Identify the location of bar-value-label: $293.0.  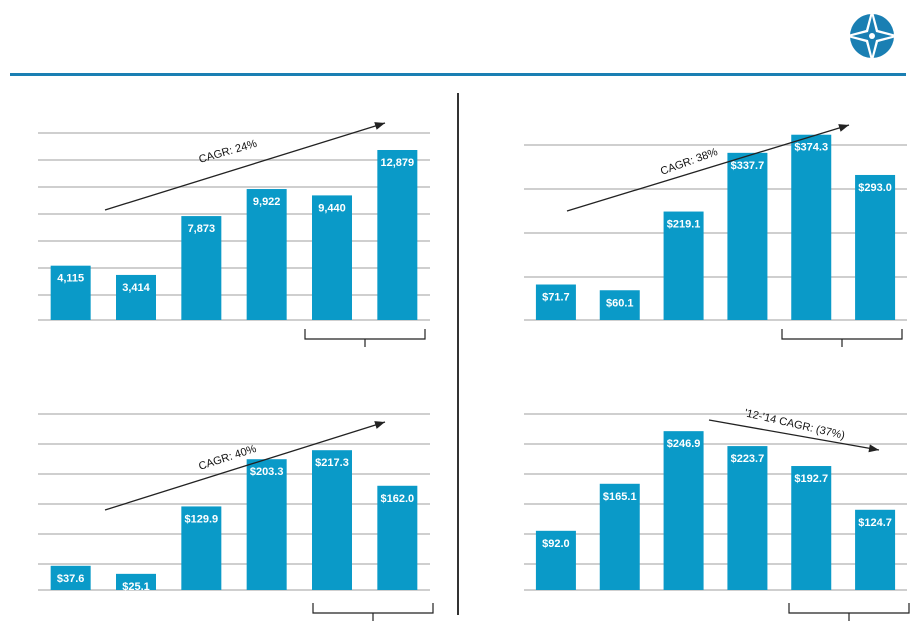
(875, 188).